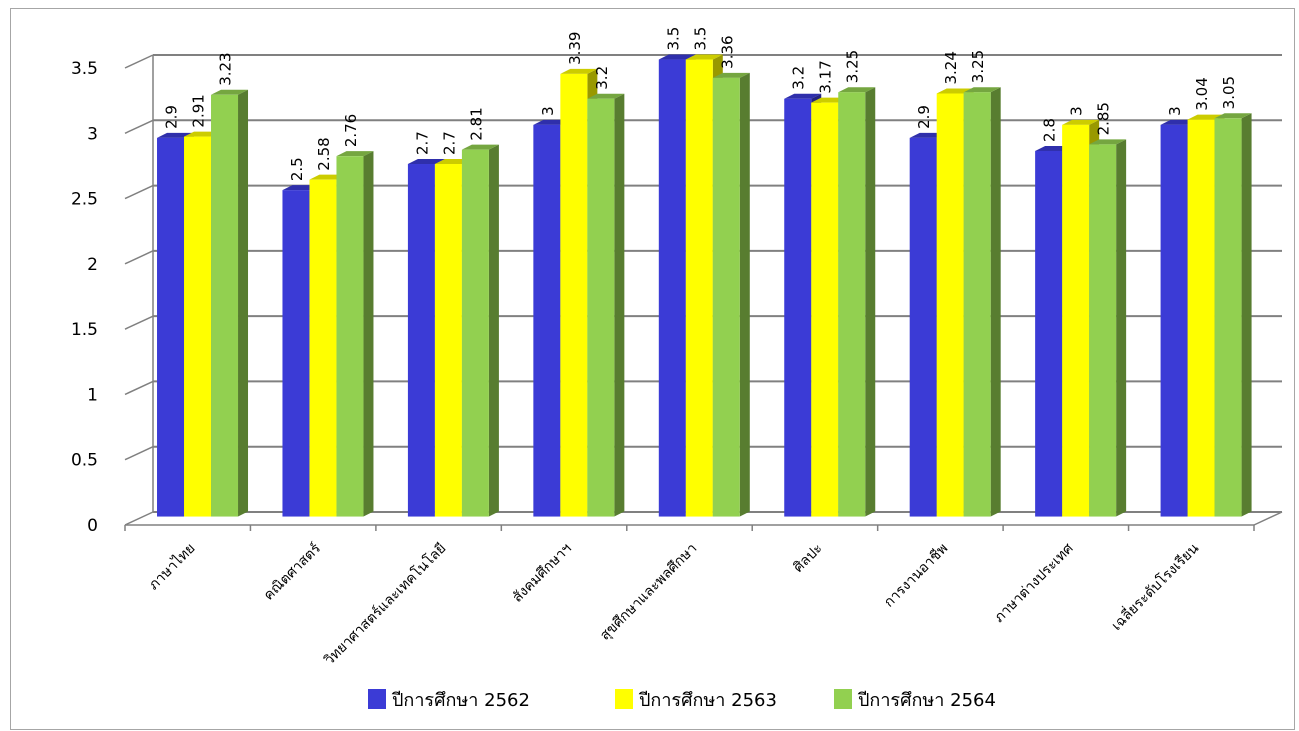 Image resolution: width=1299 pixels, height=731 pixels. What do you see at coordinates (84, 330) in the screenshot?
I see `y-tick-label: 1.5` at bounding box center [84, 330].